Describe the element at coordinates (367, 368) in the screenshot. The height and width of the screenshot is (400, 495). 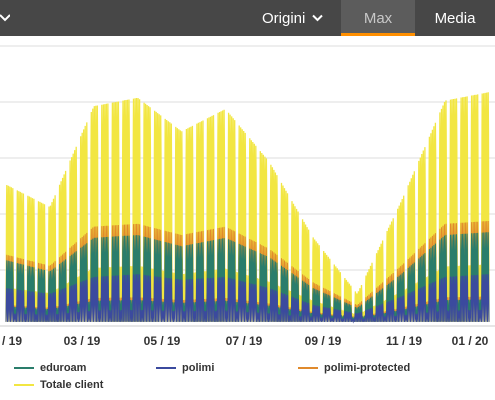
I see `legend-label: polimi-protected` at that location.